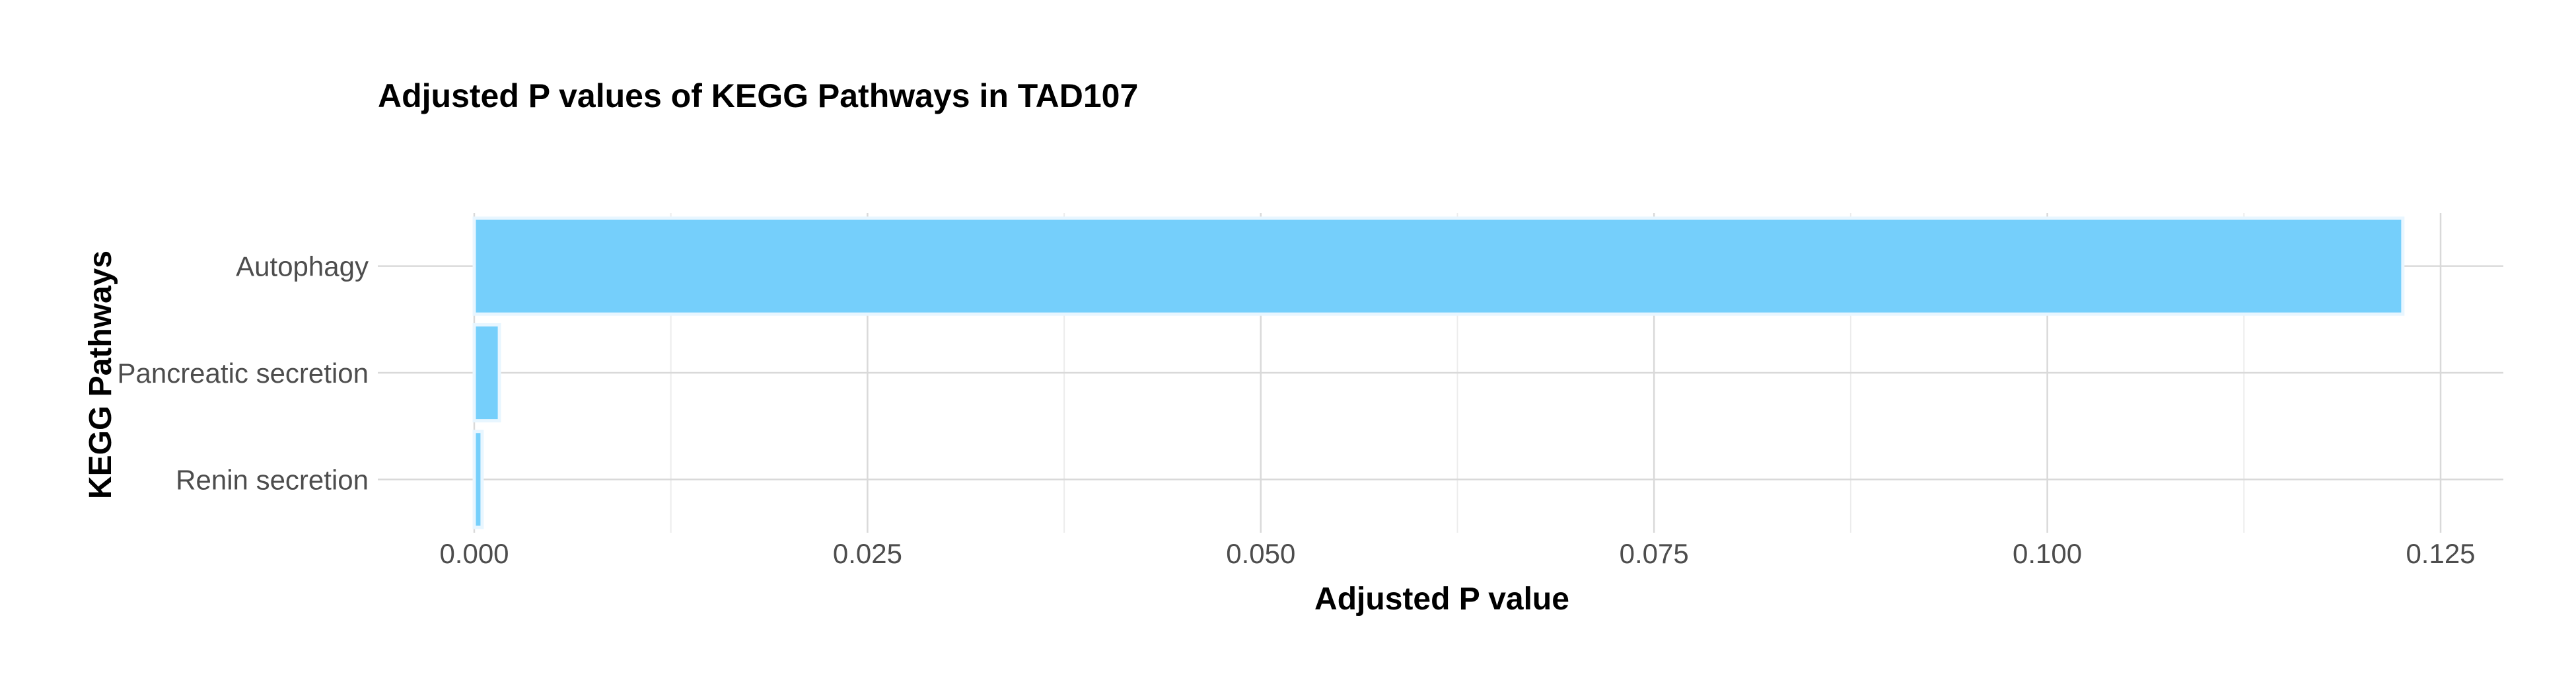  I want to click on x-tick-labels: 0.000 0.025 0.050 0.075 0.100 0.125, so click(1457, 553).